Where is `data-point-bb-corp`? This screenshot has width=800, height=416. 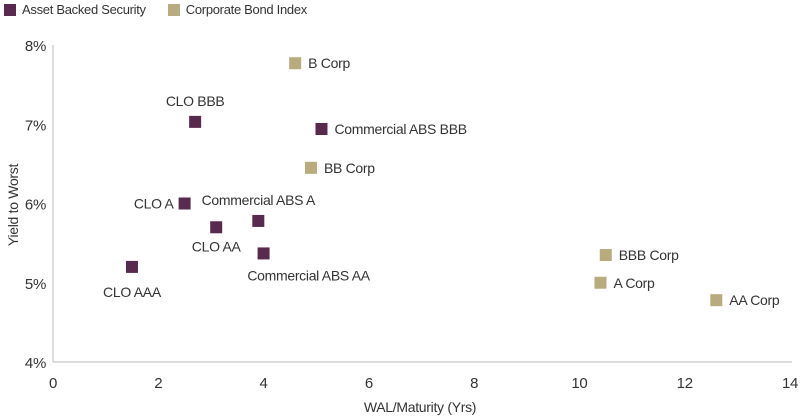
data-point-bb-corp is located at coordinates (310, 167).